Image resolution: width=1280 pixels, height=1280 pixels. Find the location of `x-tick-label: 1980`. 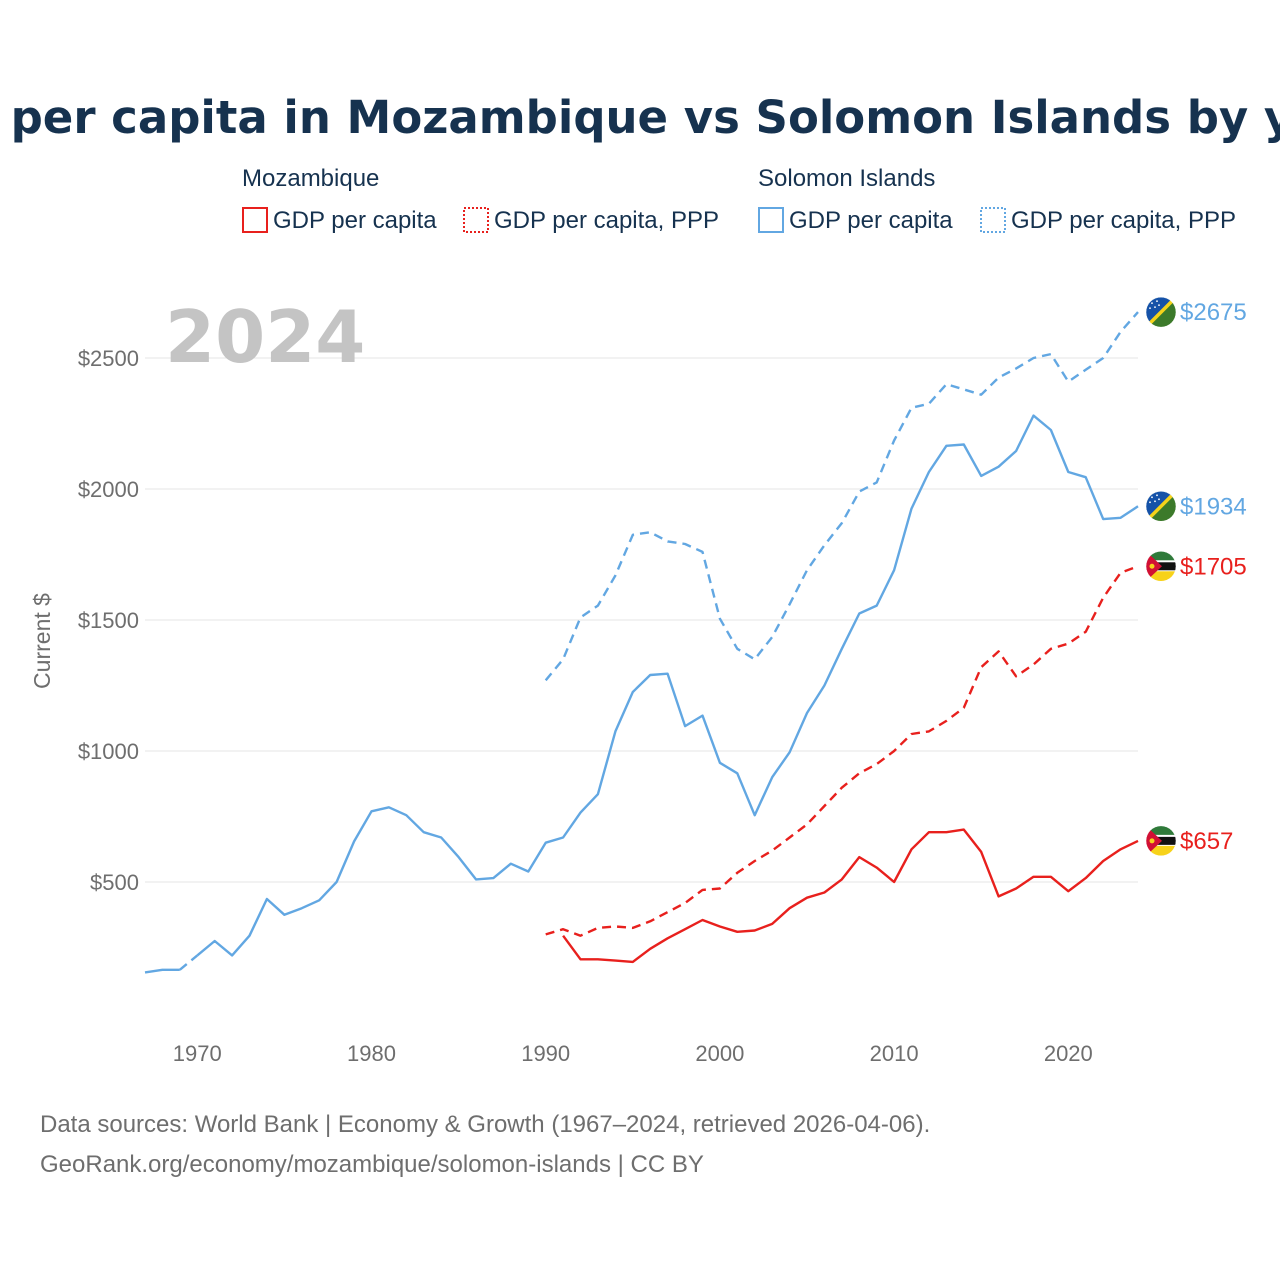

x-tick-label: 1980 is located at coordinates (371, 1053).